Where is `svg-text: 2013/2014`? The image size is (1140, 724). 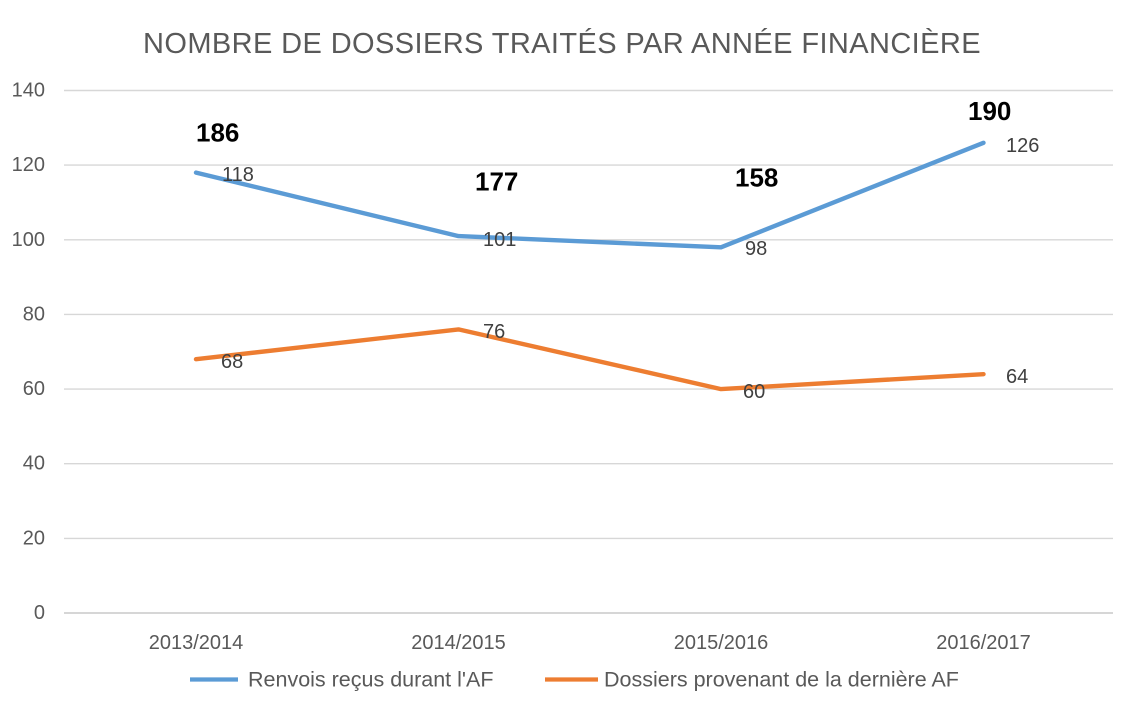 svg-text: 2013/2014 is located at coordinates (196, 643).